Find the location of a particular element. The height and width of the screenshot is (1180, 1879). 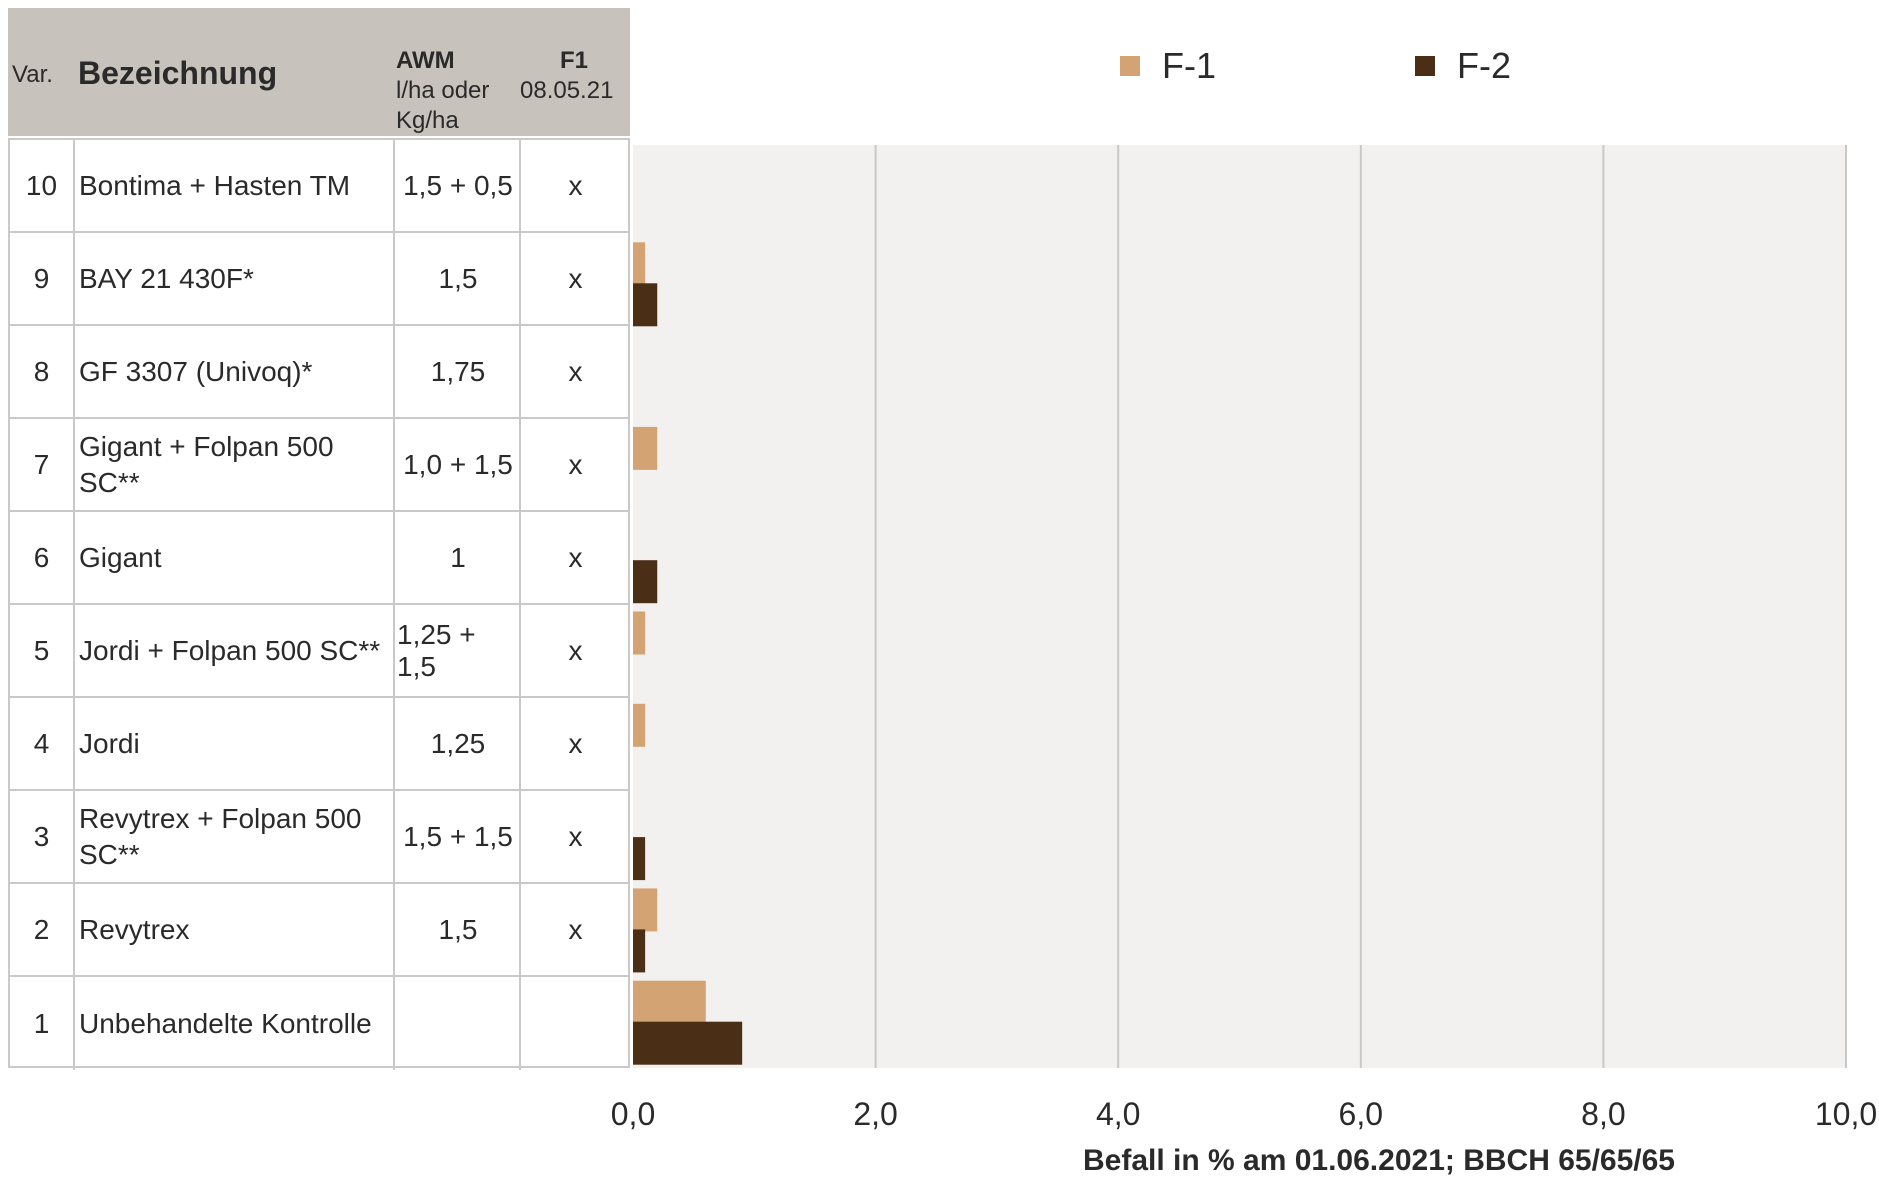

row-var: 7 is located at coordinates (42, 464).